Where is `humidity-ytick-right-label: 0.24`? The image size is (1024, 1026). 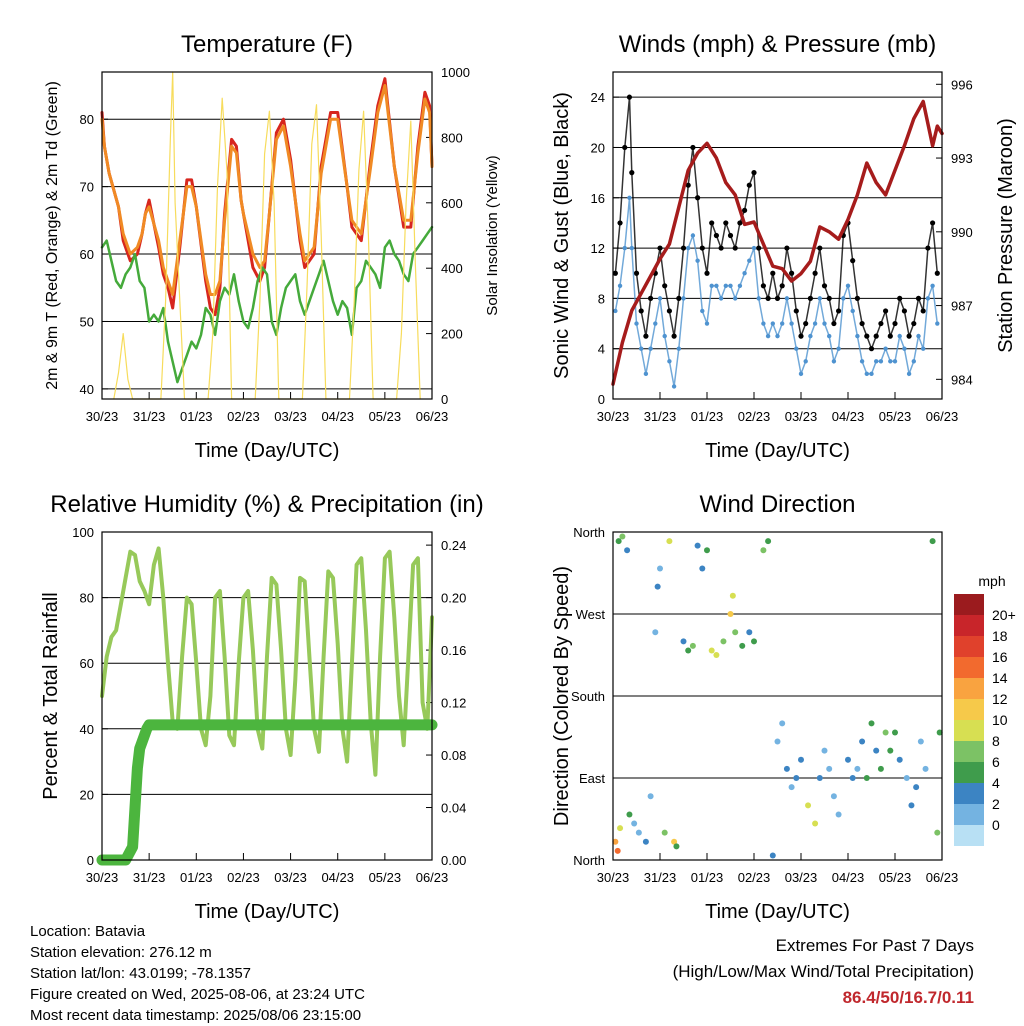 humidity-ytick-right-label: 0.24 is located at coordinates (453, 545).